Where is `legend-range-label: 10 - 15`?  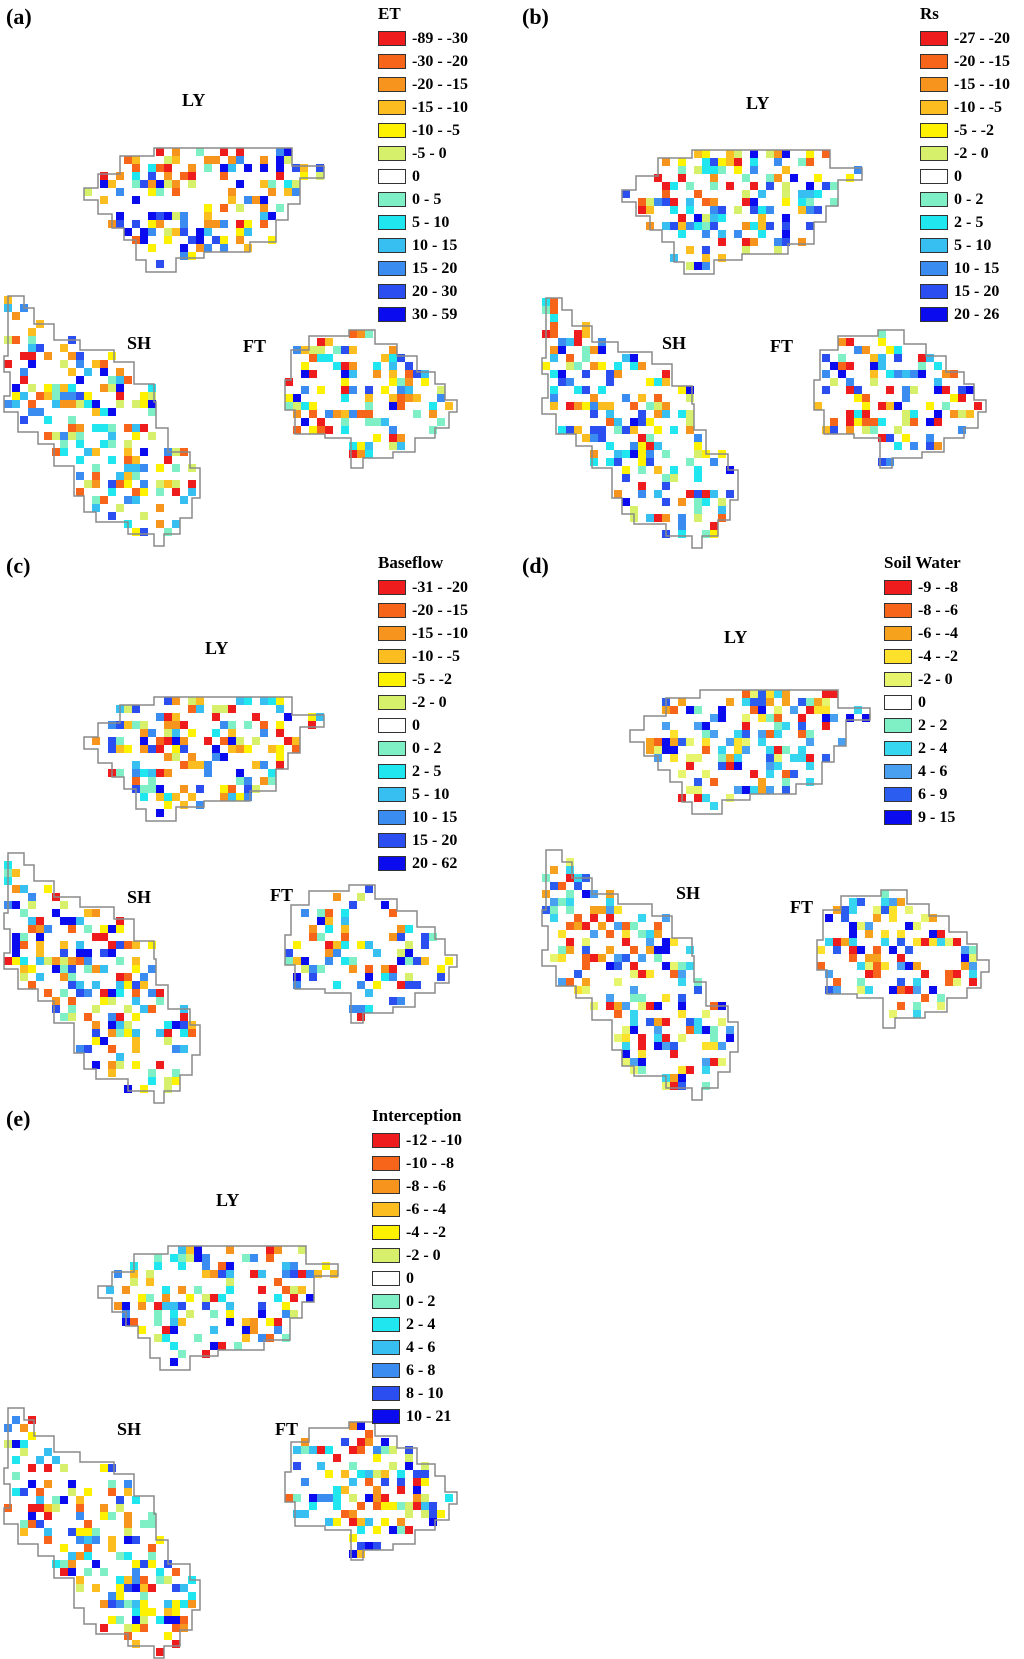 legend-range-label: 10 - 15 is located at coordinates (435, 245).